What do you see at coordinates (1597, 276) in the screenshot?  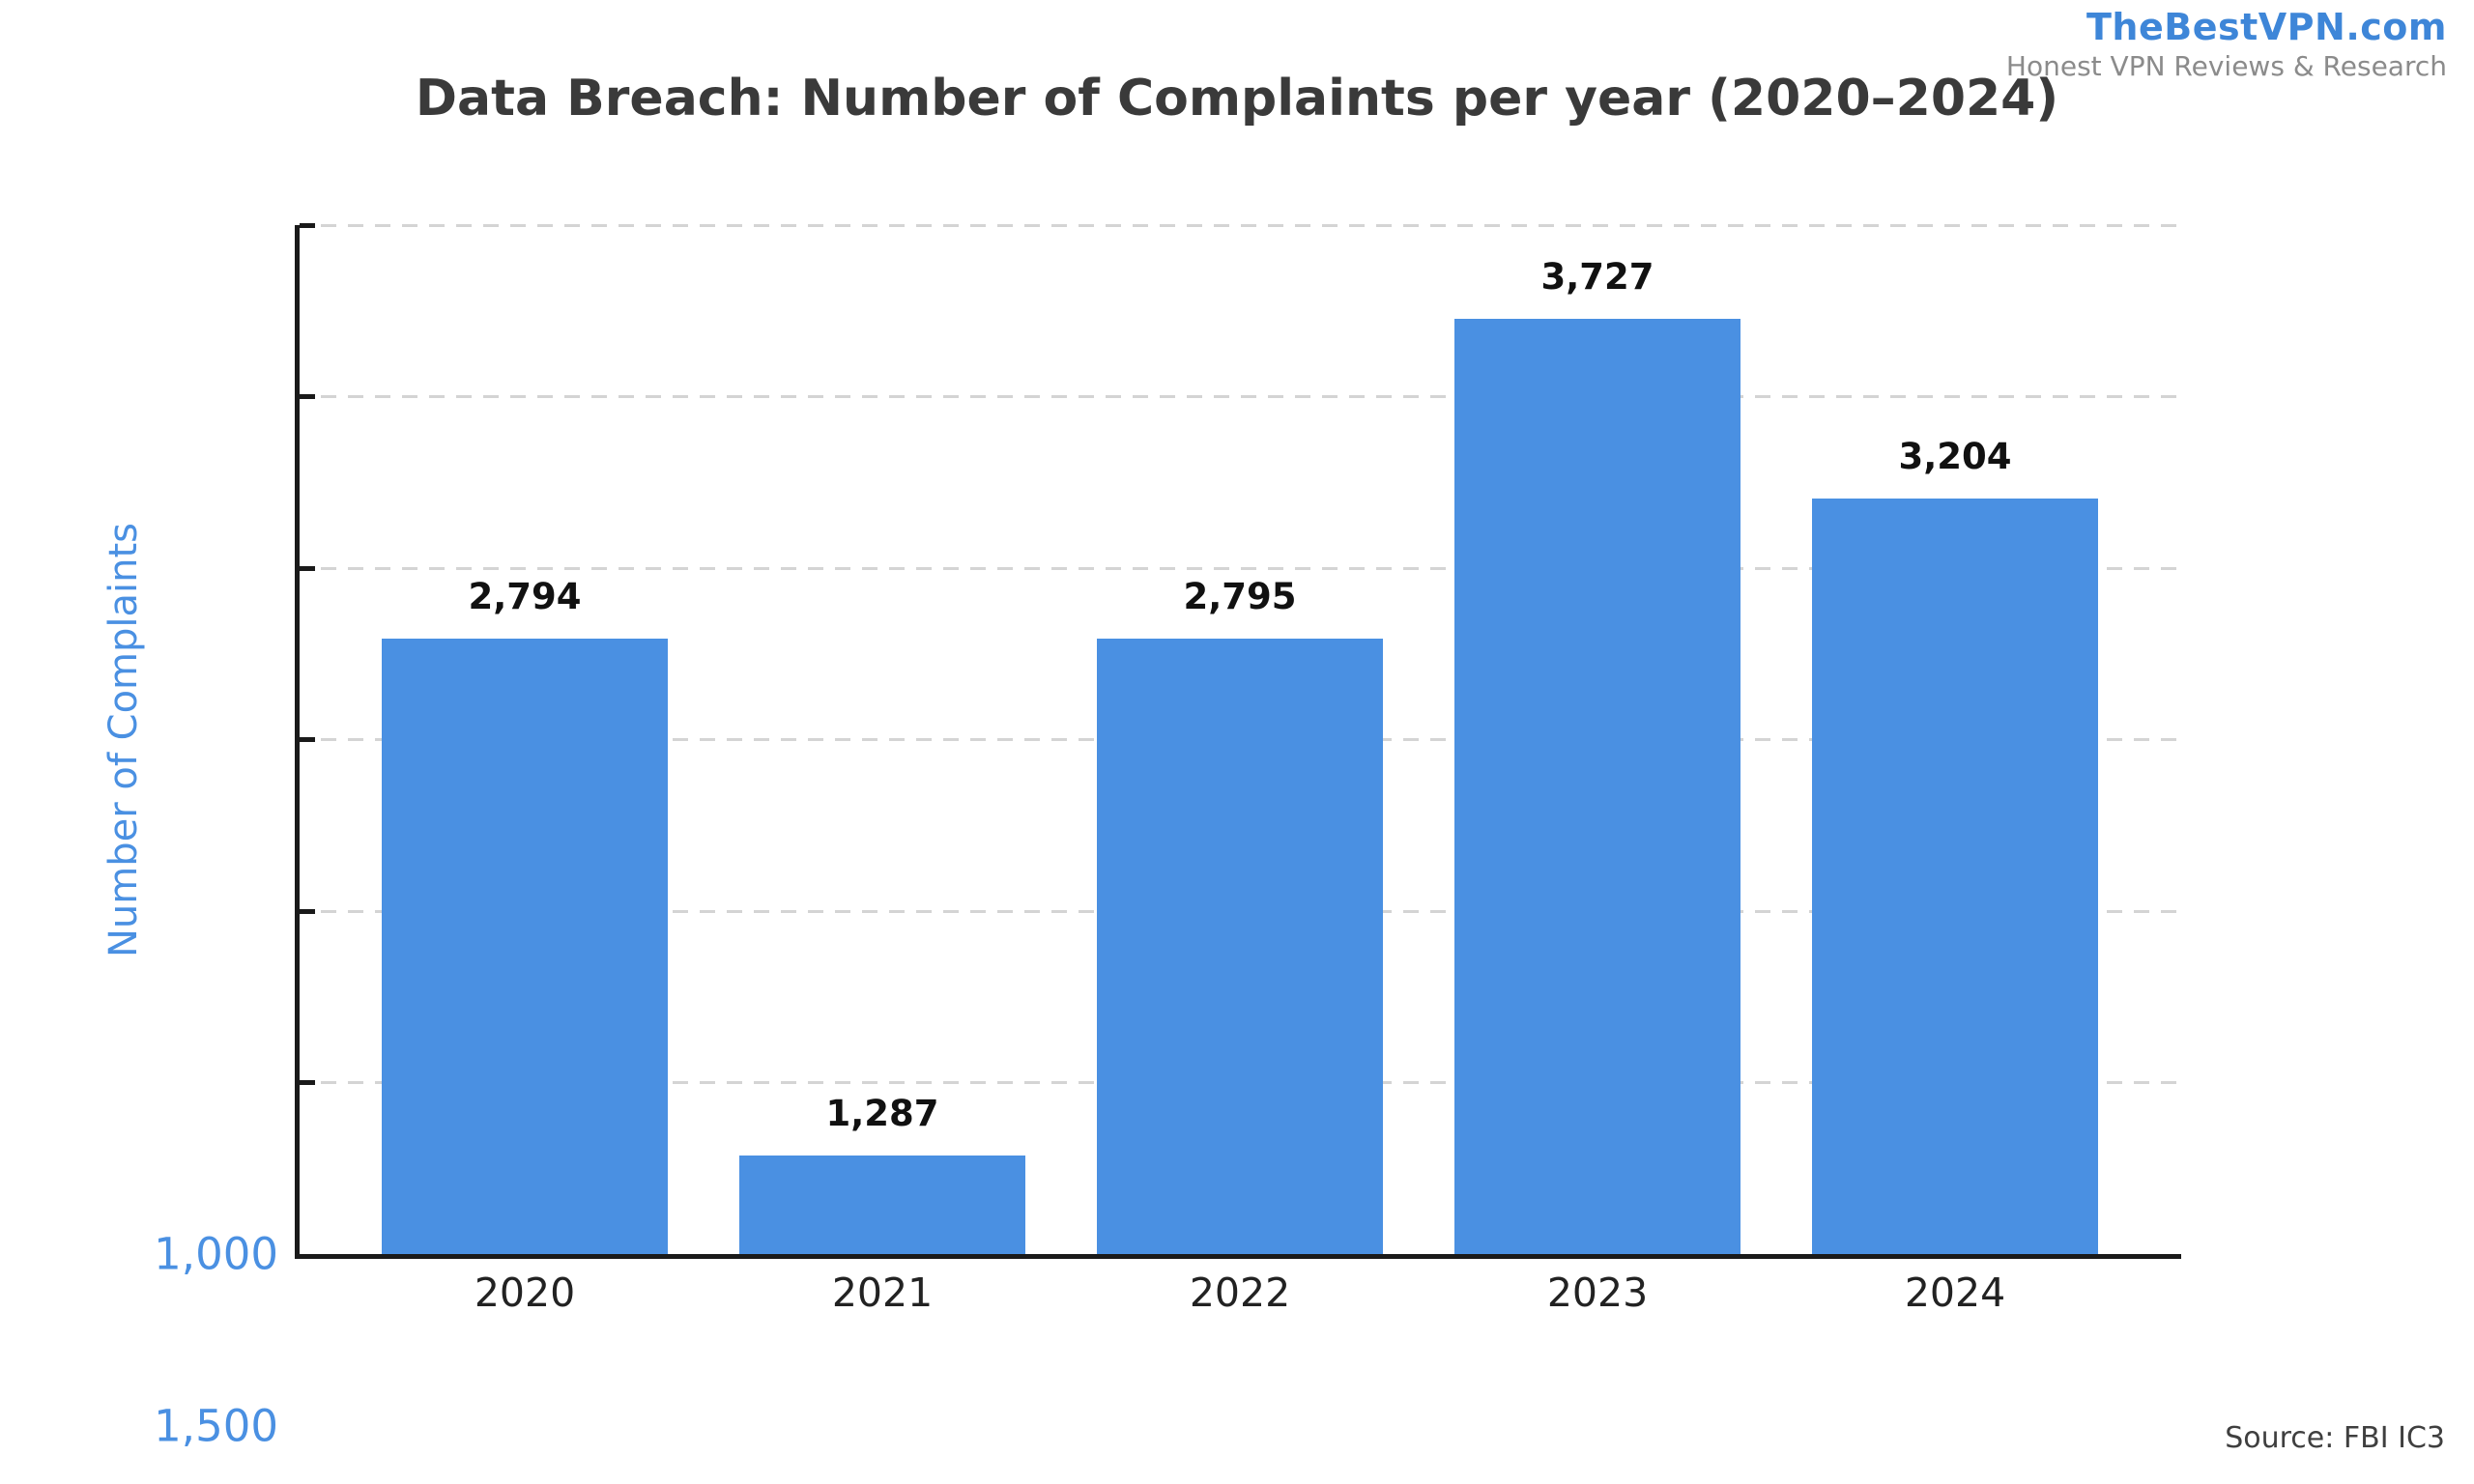 I see `bar-value-label-2023: 3,727` at bounding box center [1597, 276].